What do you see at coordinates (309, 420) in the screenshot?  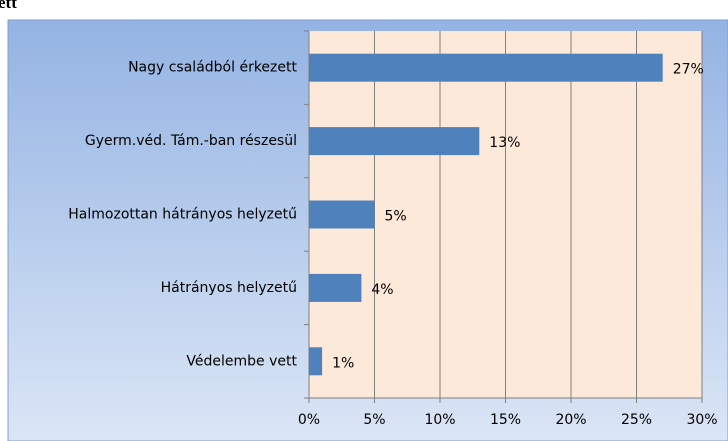 I see `x-tick-label: 0%` at bounding box center [309, 420].